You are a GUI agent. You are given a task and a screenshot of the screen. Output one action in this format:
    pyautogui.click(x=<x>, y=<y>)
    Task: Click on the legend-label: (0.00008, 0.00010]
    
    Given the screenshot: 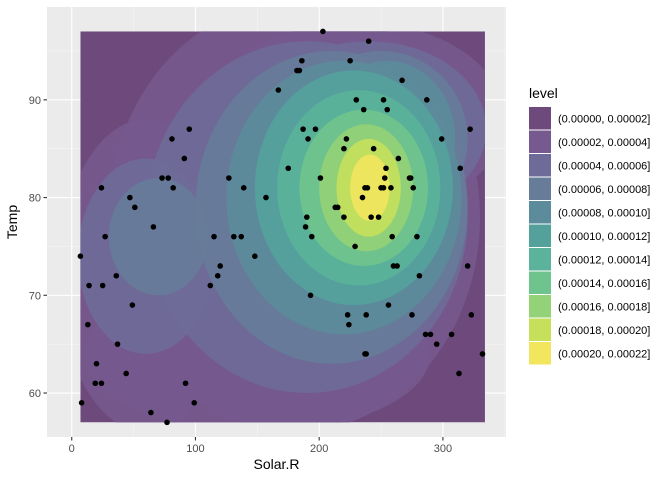 What is the action you would take?
    pyautogui.click(x=604, y=213)
    